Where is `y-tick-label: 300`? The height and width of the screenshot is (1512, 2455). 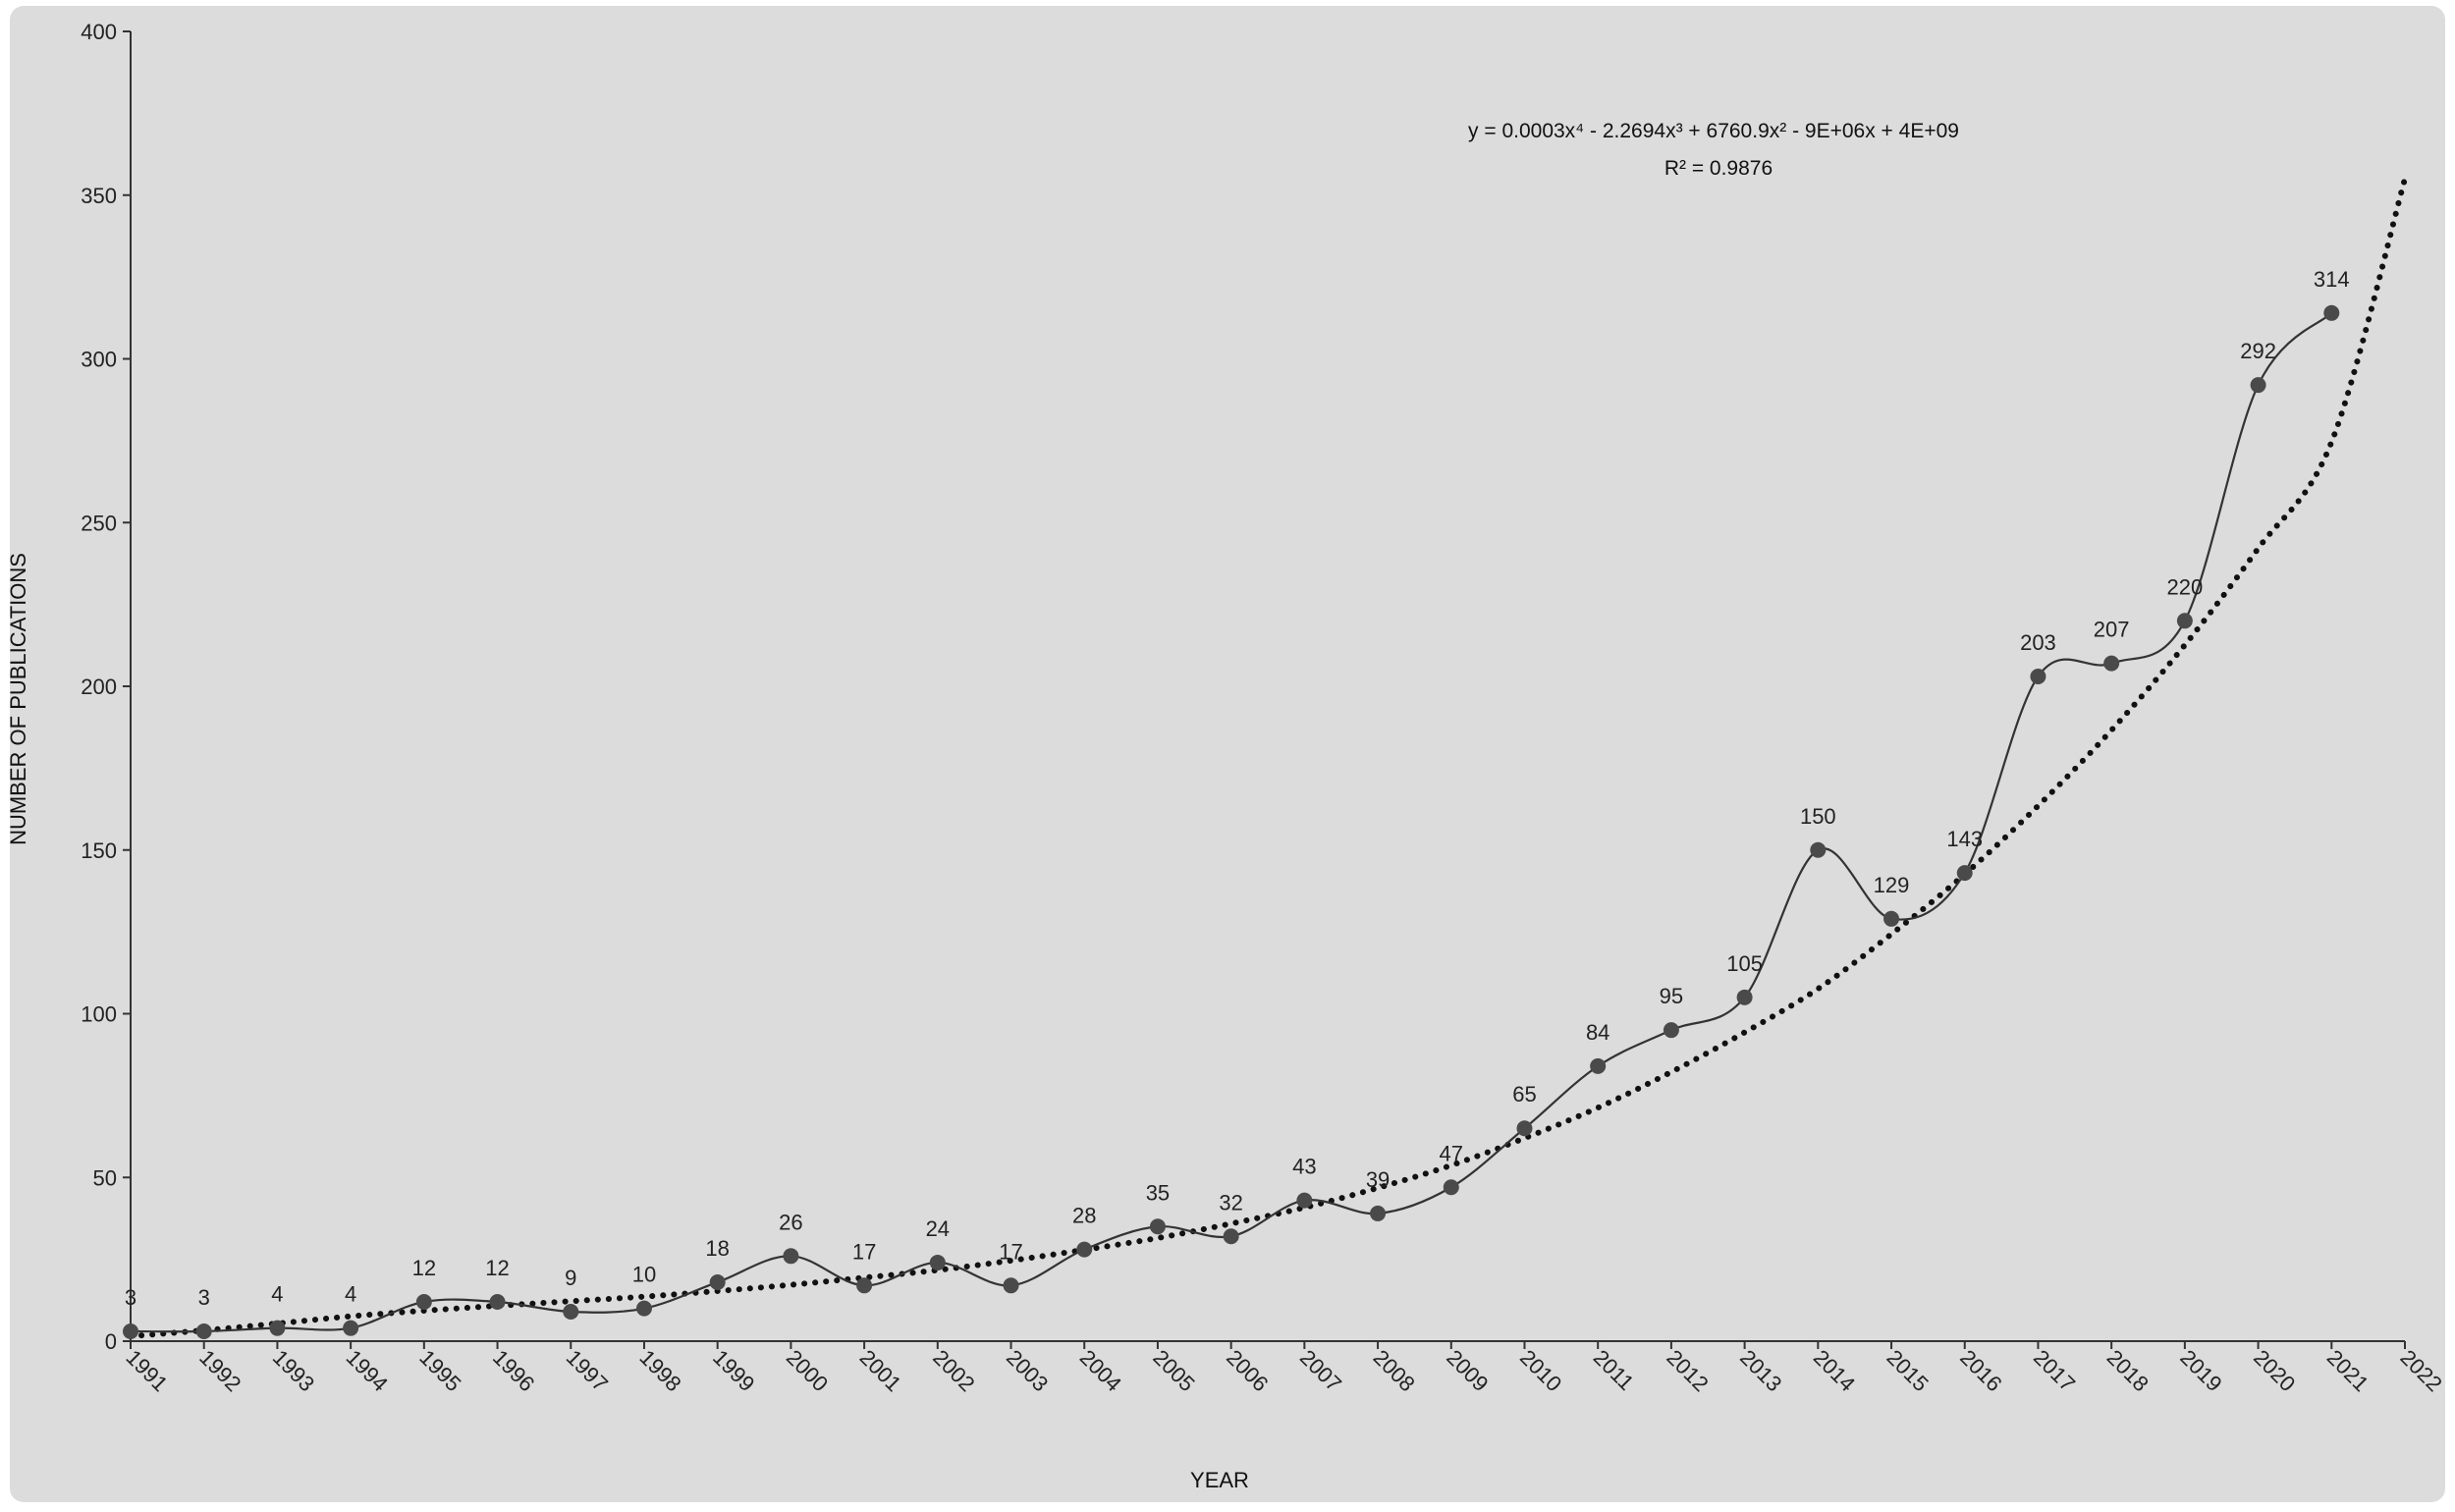
y-tick-label: 300 is located at coordinates (99, 360).